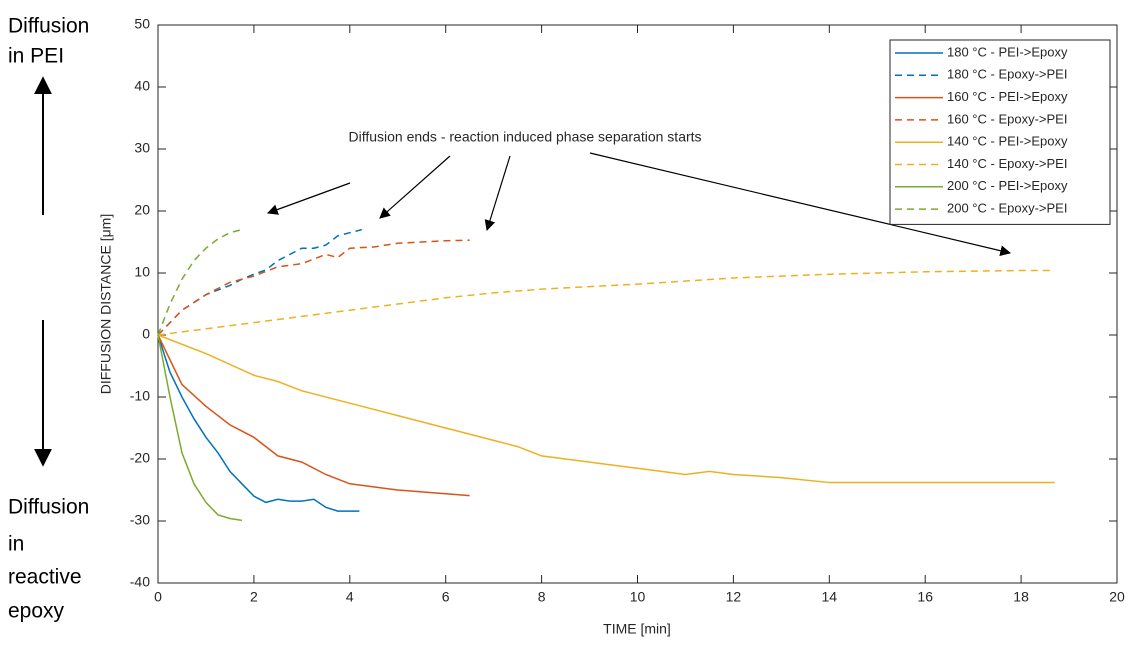  I want to click on legend-label: 200 °C - Epoxy->PEI, so click(1007, 208).